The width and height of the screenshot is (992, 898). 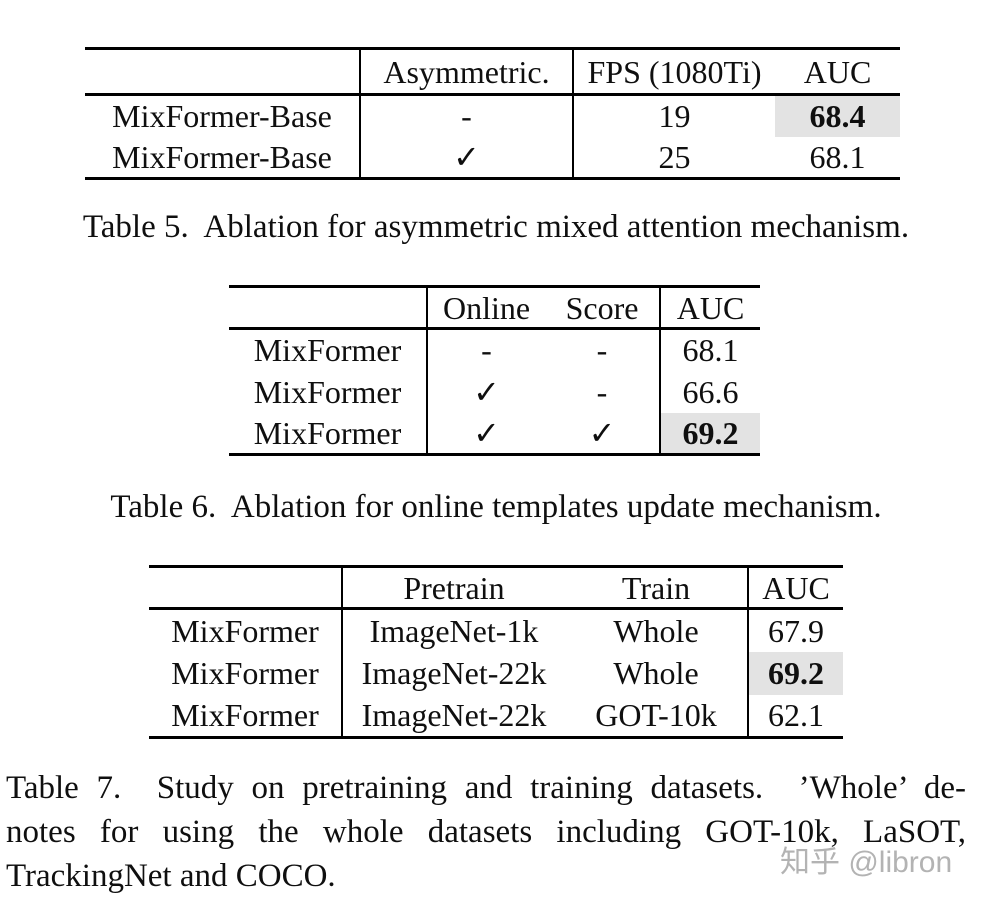 I want to click on table-cell: 25, so click(x=674, y=156).